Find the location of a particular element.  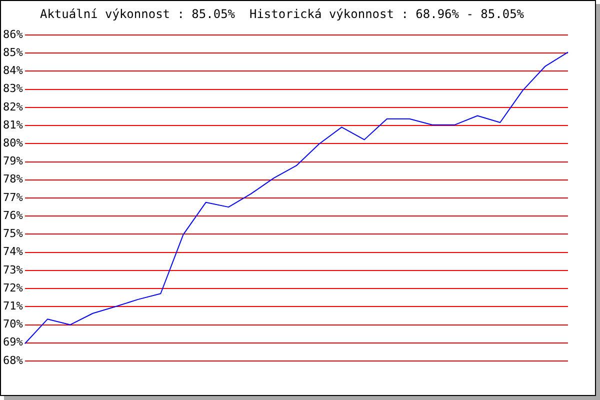

y-tick-label: 79% is located at coordinates (13, 161).